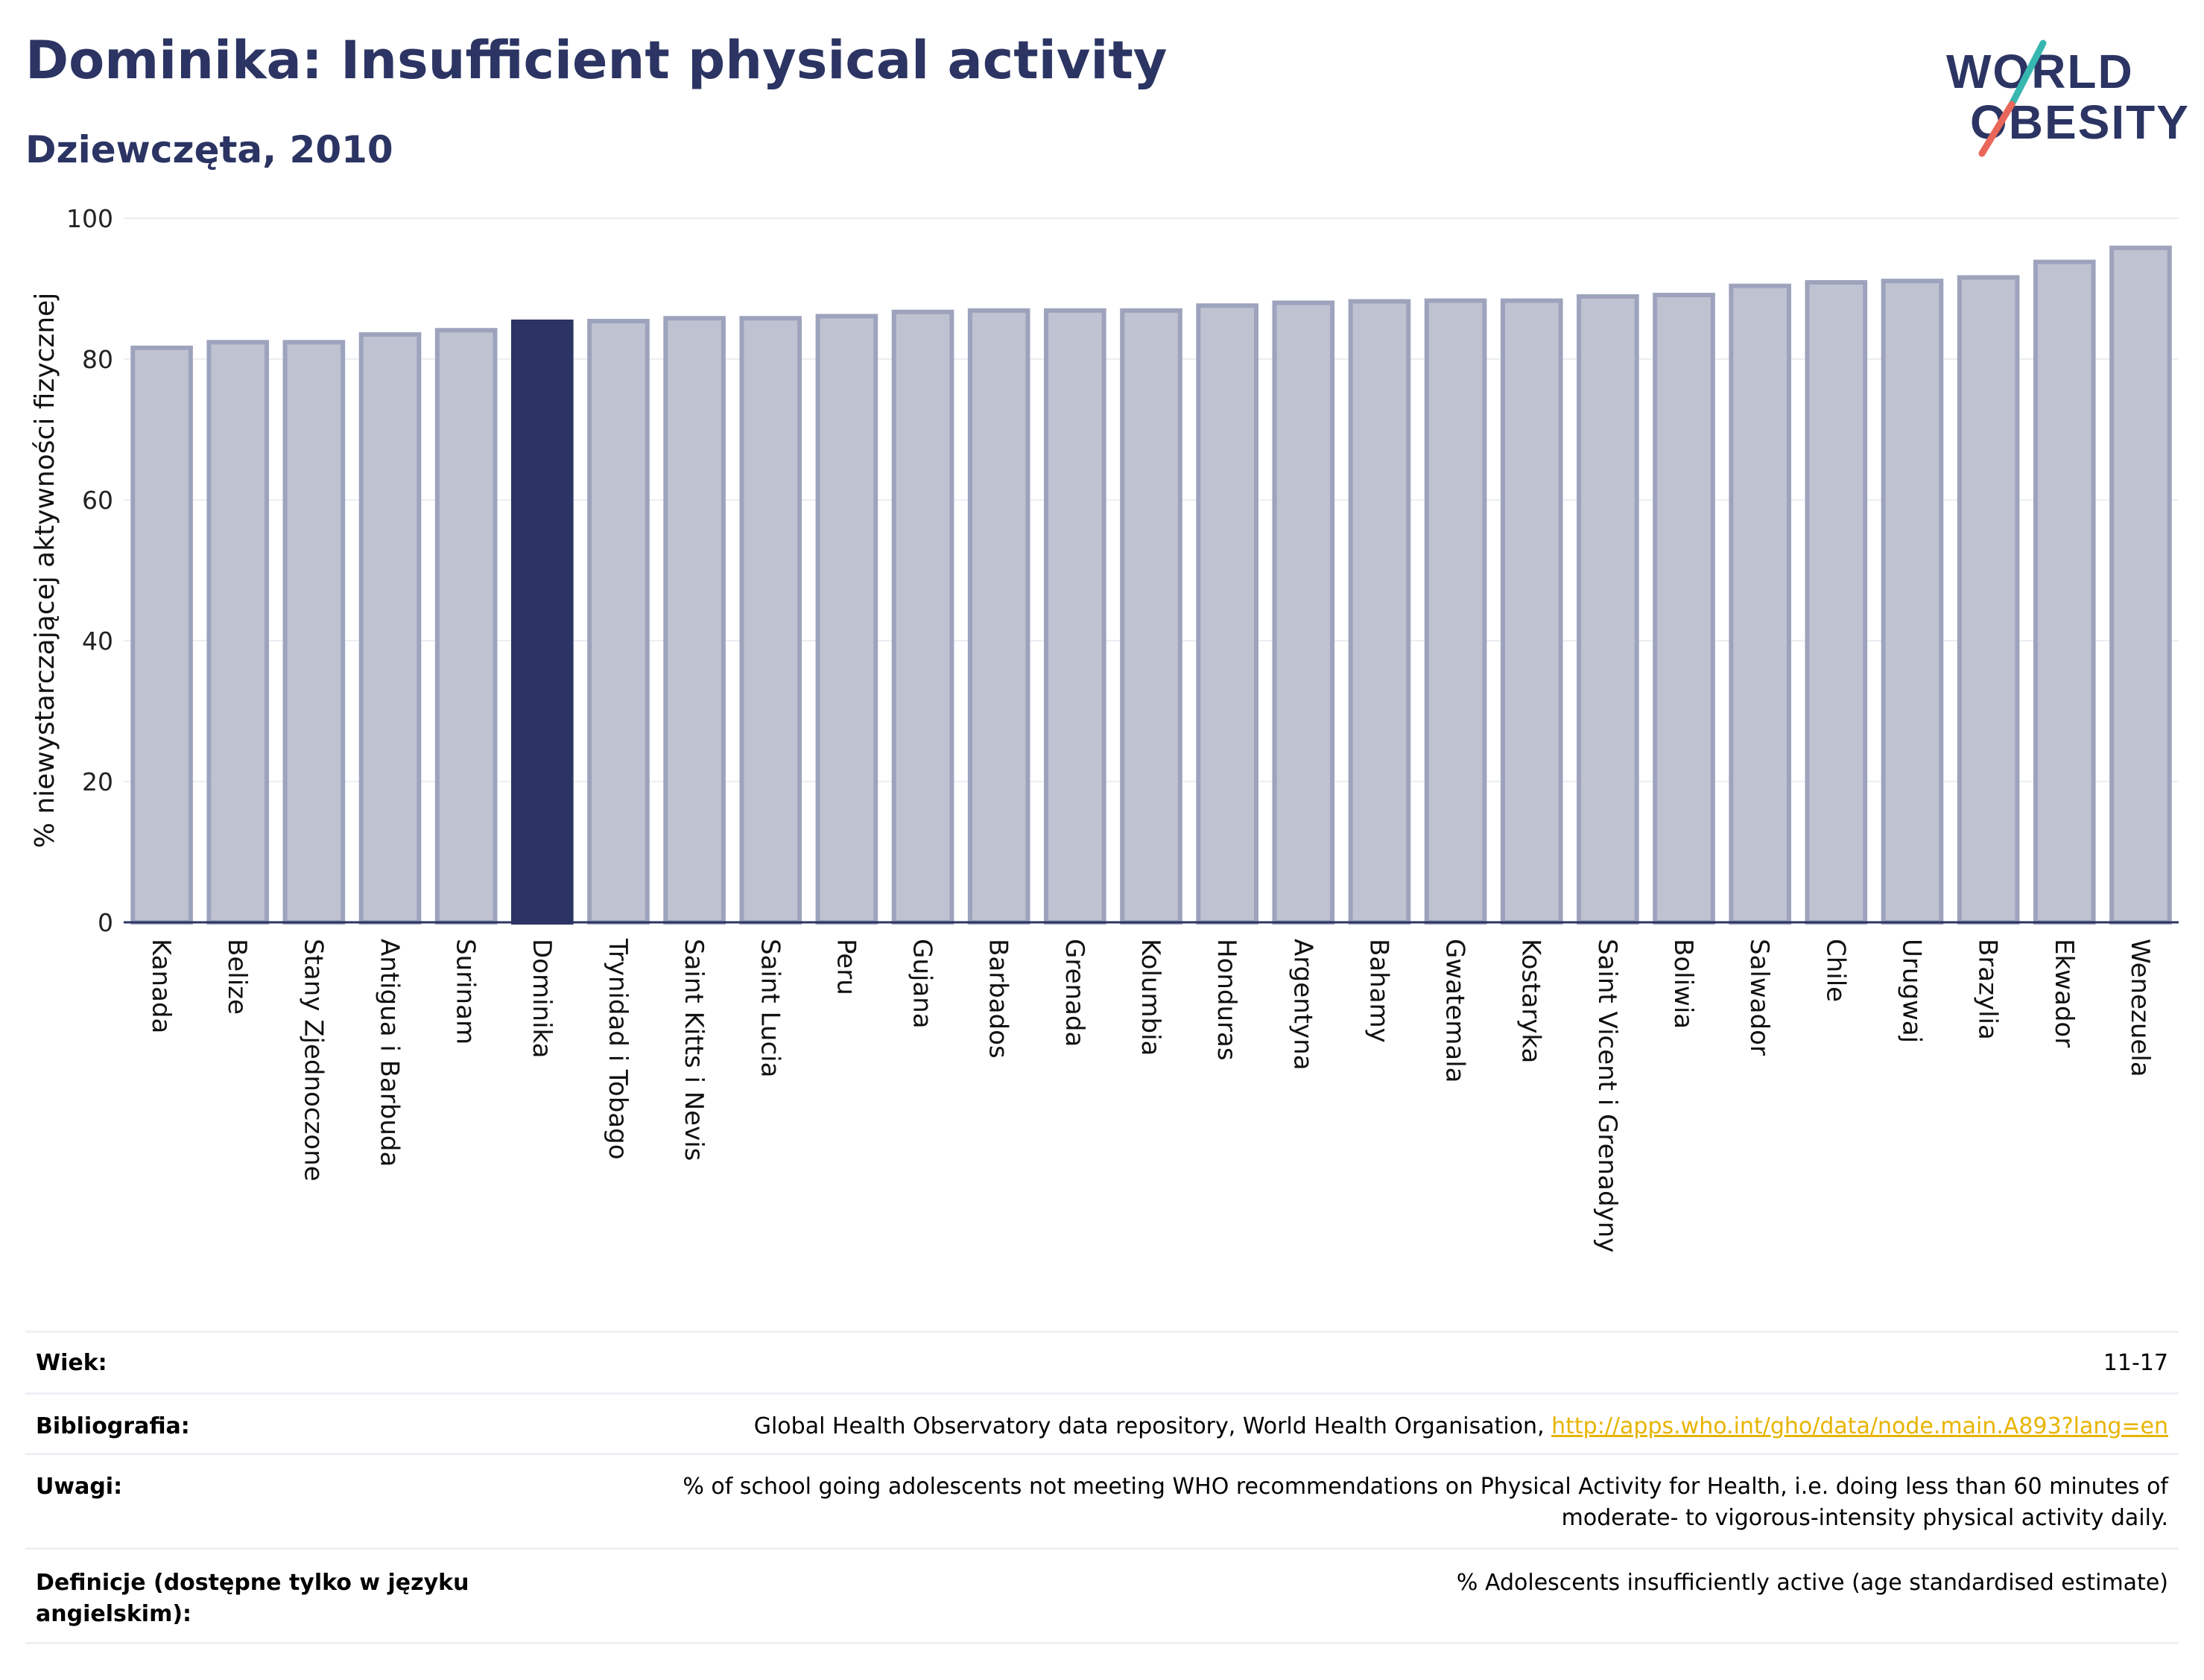 The width and height of the screenshot is (2204, 1680). Describe the element at coordinates (1683, 984) in the screenshot. I see `x-tick-label: Boliwia` at that location.